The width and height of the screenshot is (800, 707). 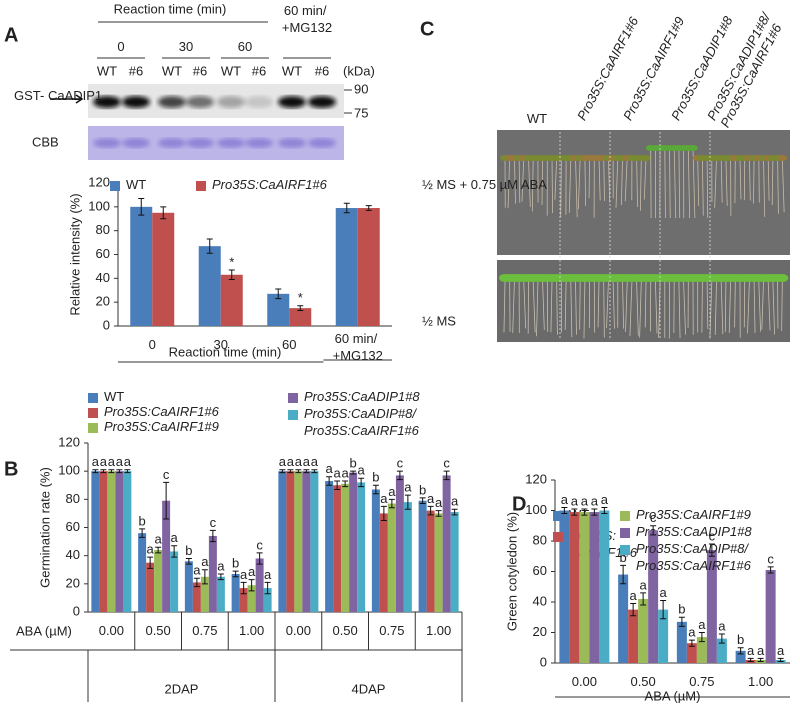 I want to click on y-axis-label: Green cotyledon (%), so click(x=511, y=571).